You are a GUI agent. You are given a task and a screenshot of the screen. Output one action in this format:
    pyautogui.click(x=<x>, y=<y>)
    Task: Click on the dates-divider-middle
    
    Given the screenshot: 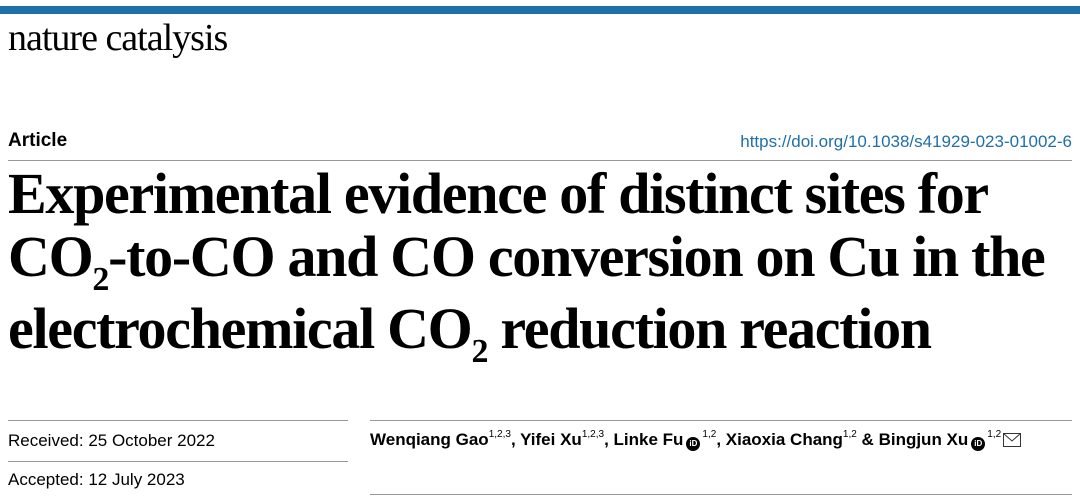 What is the action you would take?
    pyautogui.click(x=178, y=461)
    